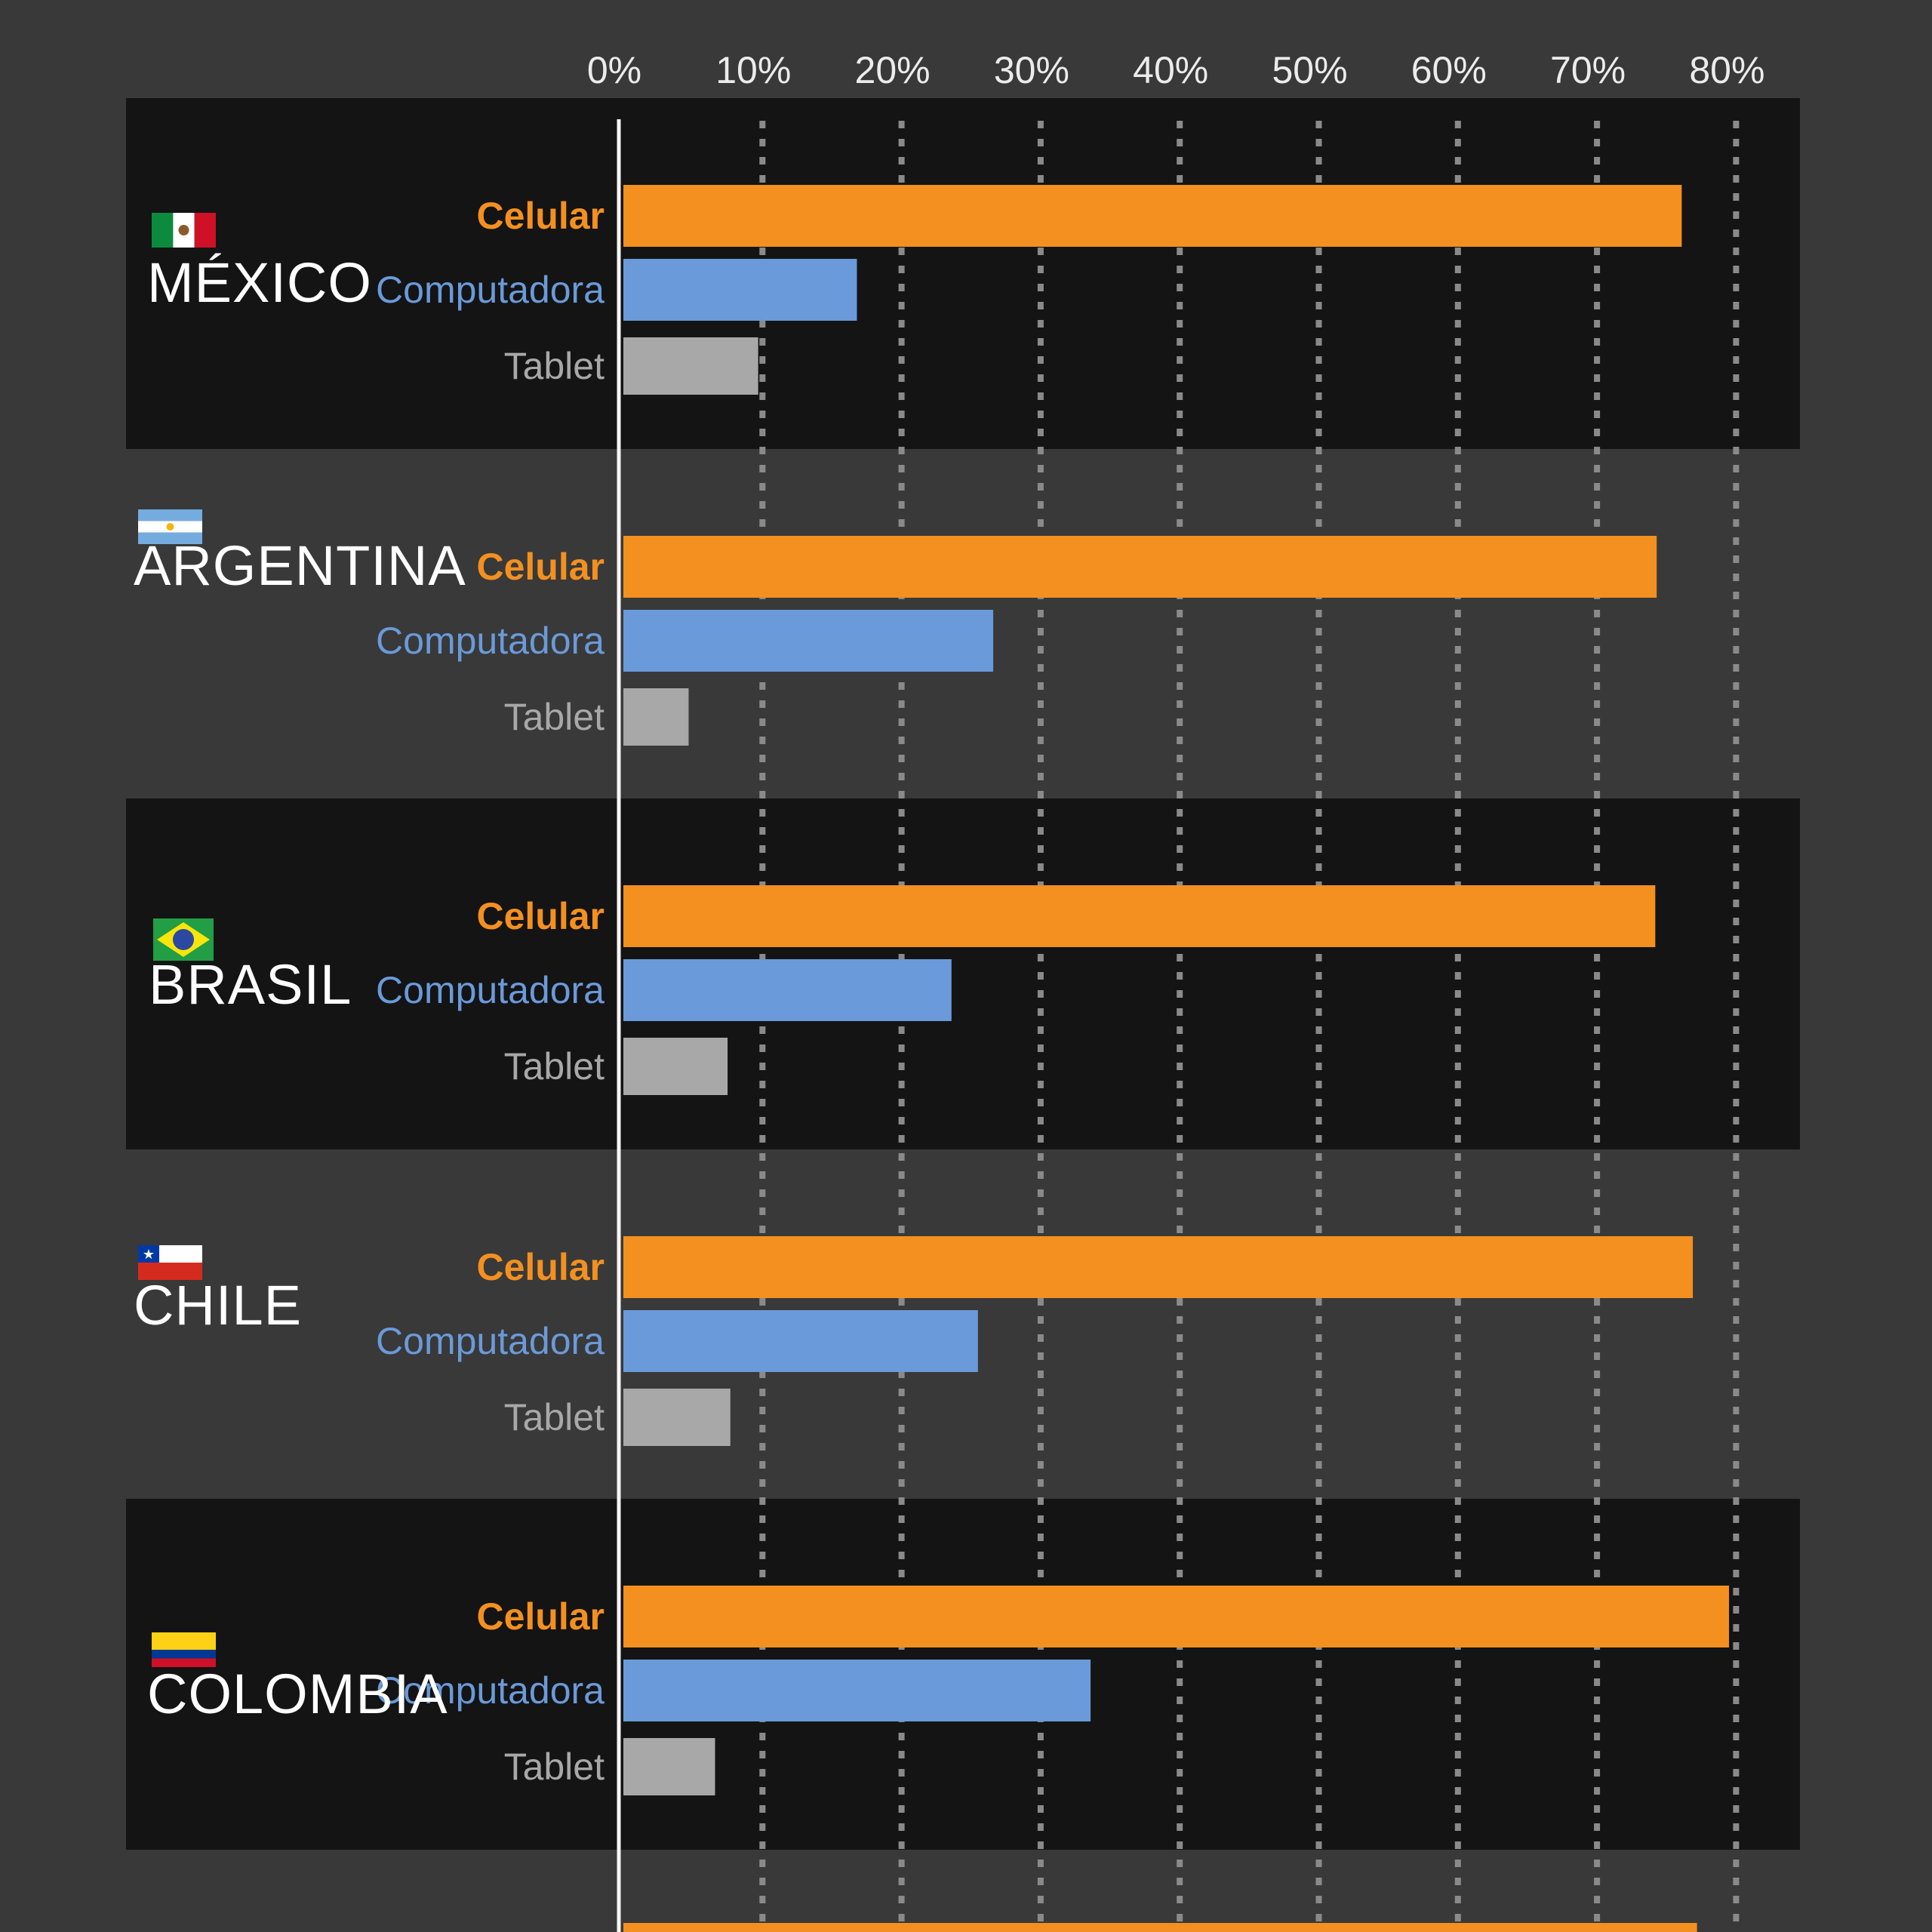  What do you see at coordinates (1449, 70) in the screenshot?
I see `x-tick-label-60: 60%` at bounding box center [1449, 70].